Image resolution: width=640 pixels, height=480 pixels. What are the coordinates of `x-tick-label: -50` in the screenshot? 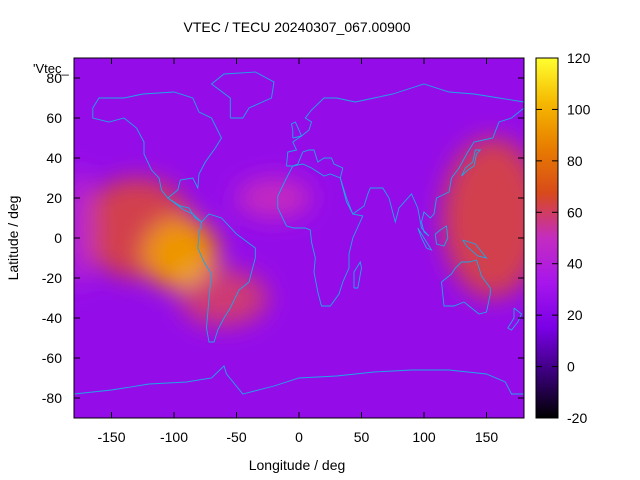 It's located at (236, 437).